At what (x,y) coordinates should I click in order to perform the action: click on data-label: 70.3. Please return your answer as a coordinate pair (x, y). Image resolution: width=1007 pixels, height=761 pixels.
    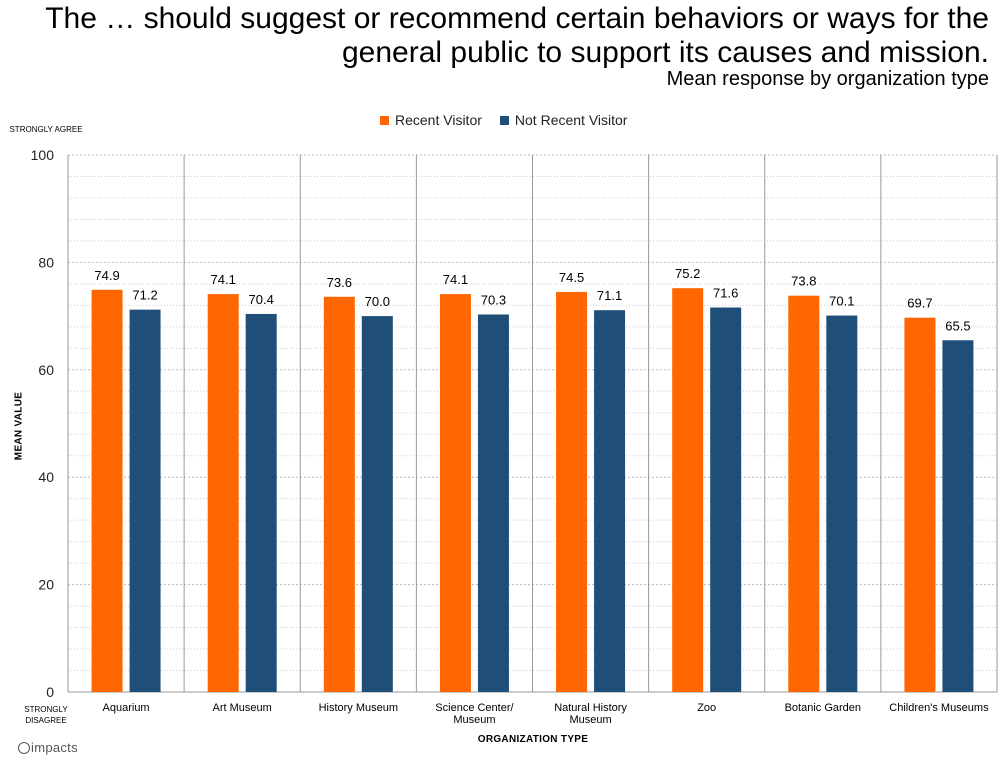
    Looking at the image, I should click on (493, 299).